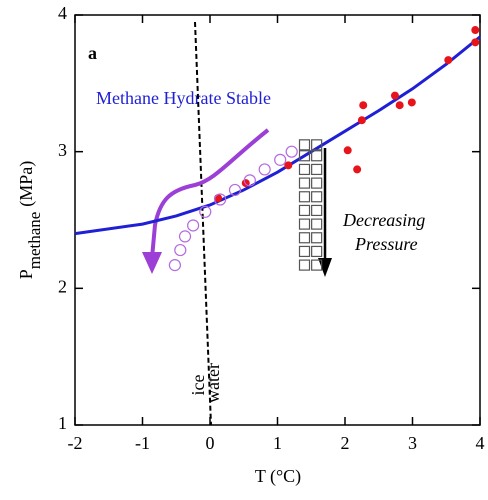  I want to click on y-label-sub: methane, so click(34, 241).